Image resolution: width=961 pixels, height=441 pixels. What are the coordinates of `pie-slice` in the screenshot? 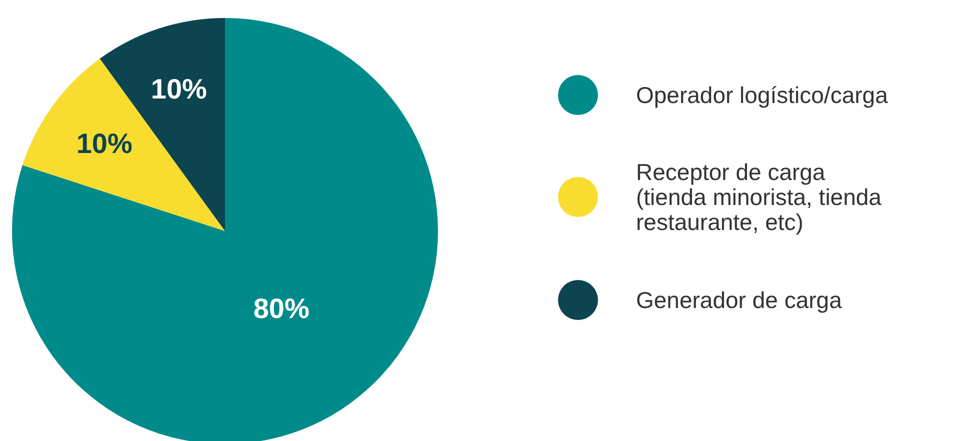 It's located at (123, 144).